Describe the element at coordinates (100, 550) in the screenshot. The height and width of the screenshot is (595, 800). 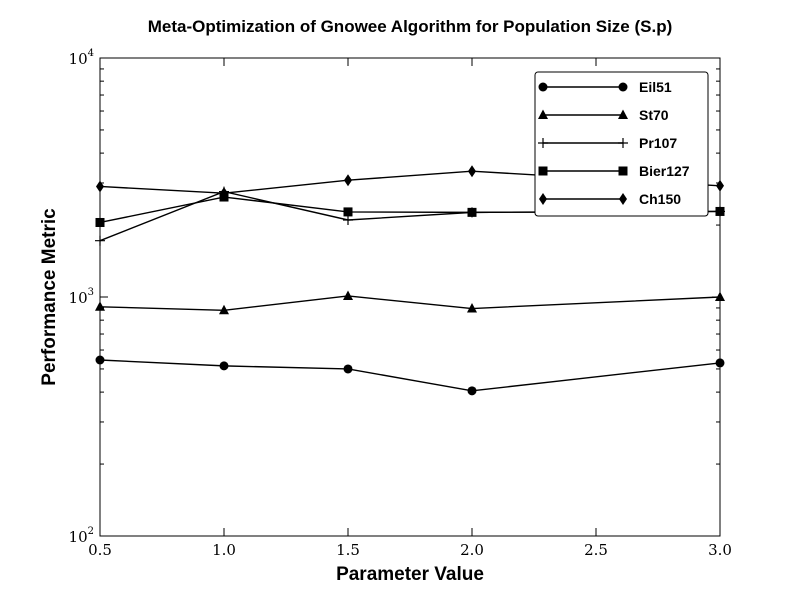
I see `x-tick-label: 0.5` at that location.